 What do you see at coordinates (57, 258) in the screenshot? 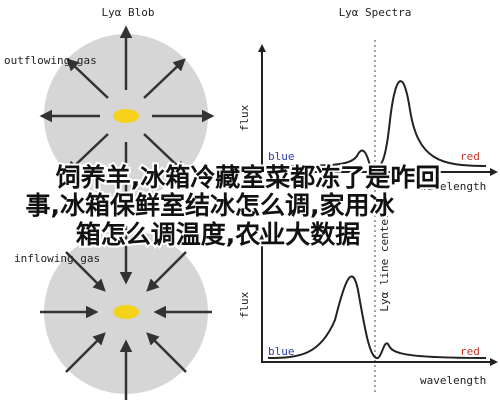
I see `inflow-label: inflowing gas` at bounding box center [57, 258].